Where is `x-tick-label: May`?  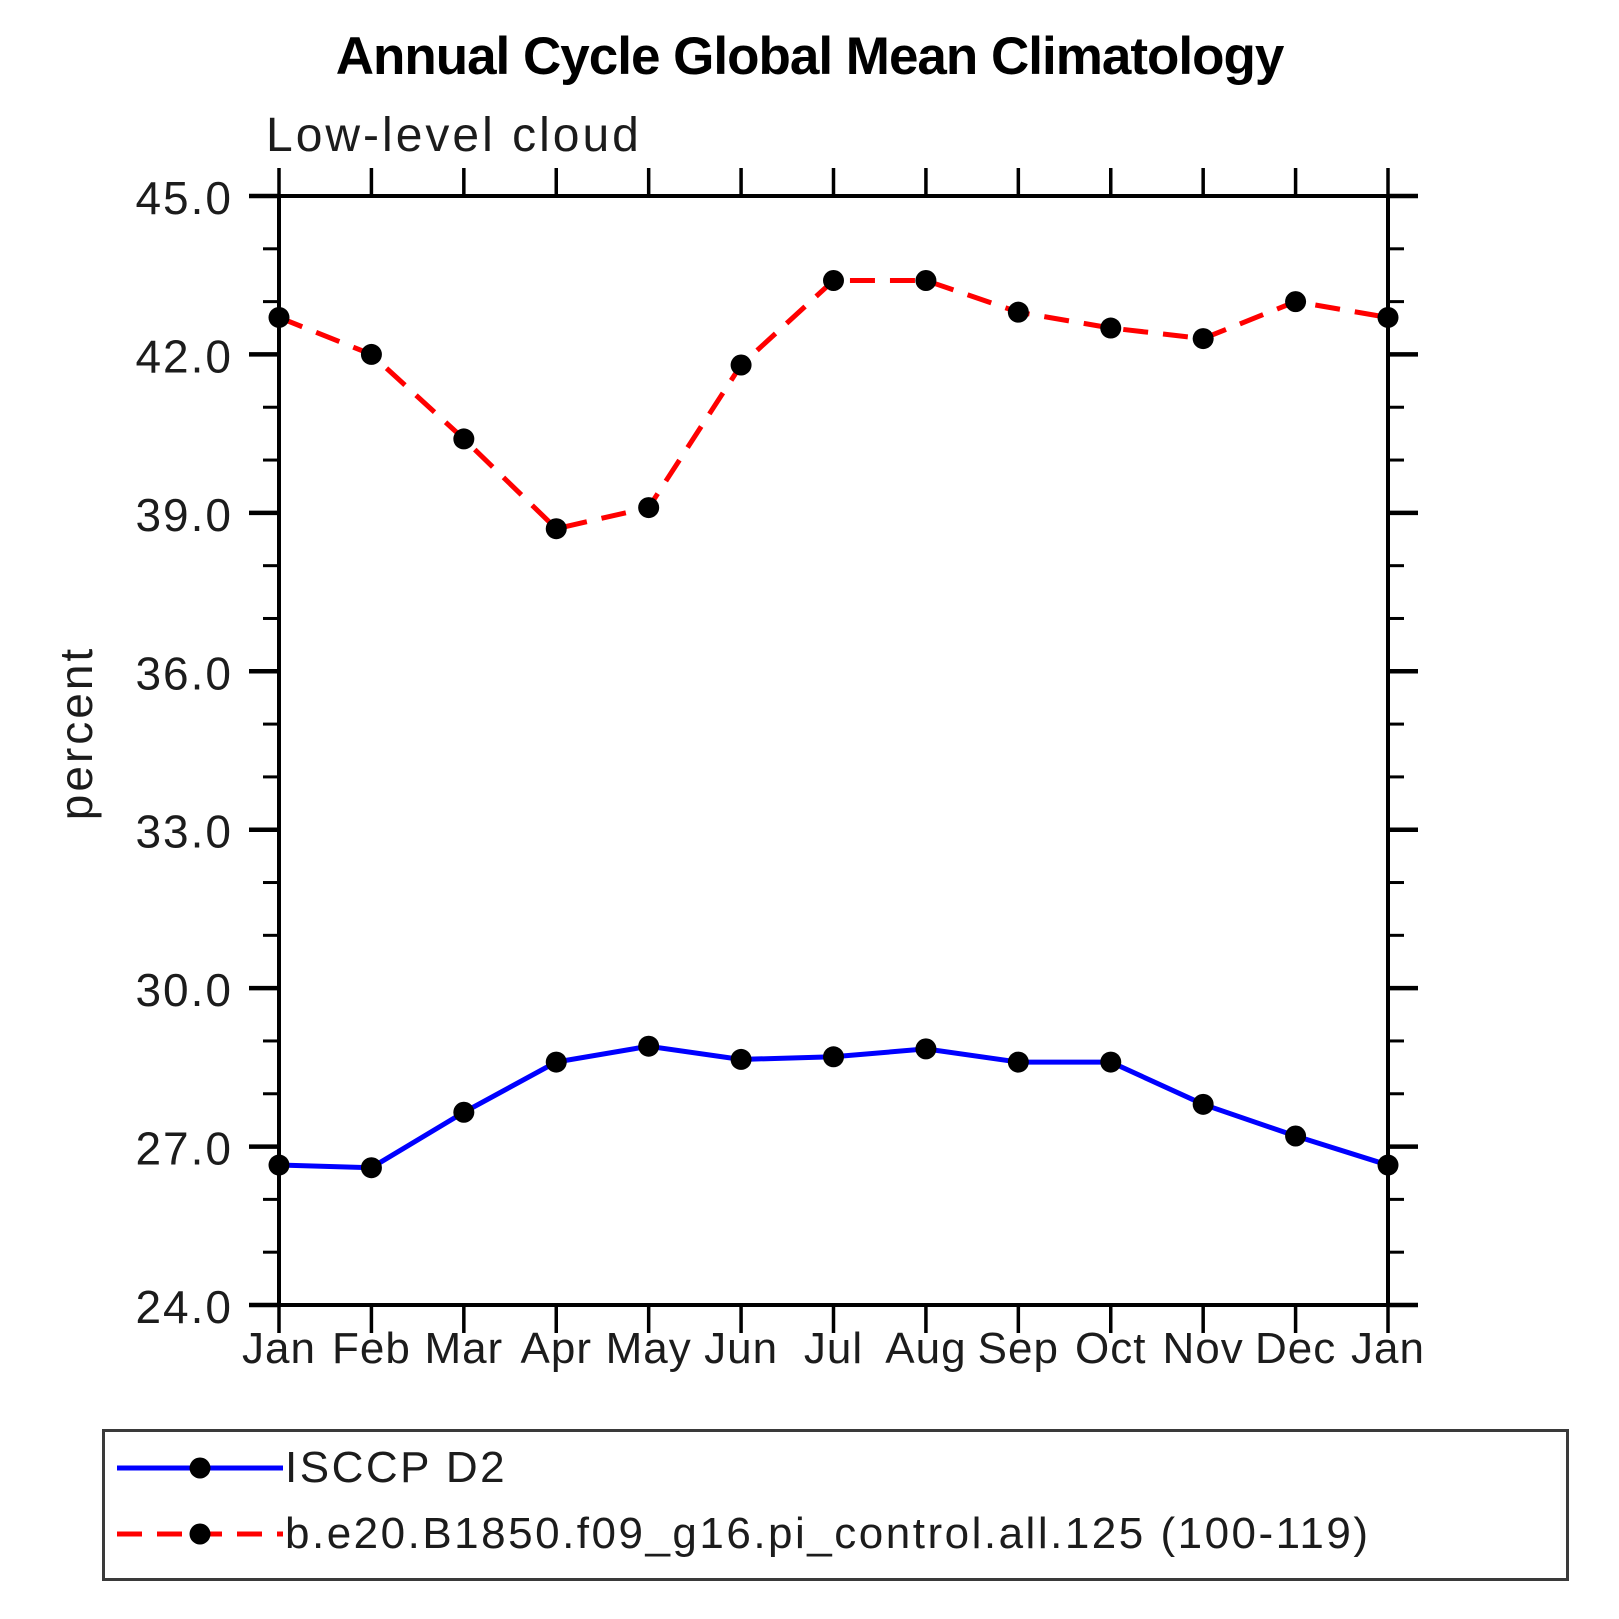
x-tick-label: May is located at coordinates (649, 1348).